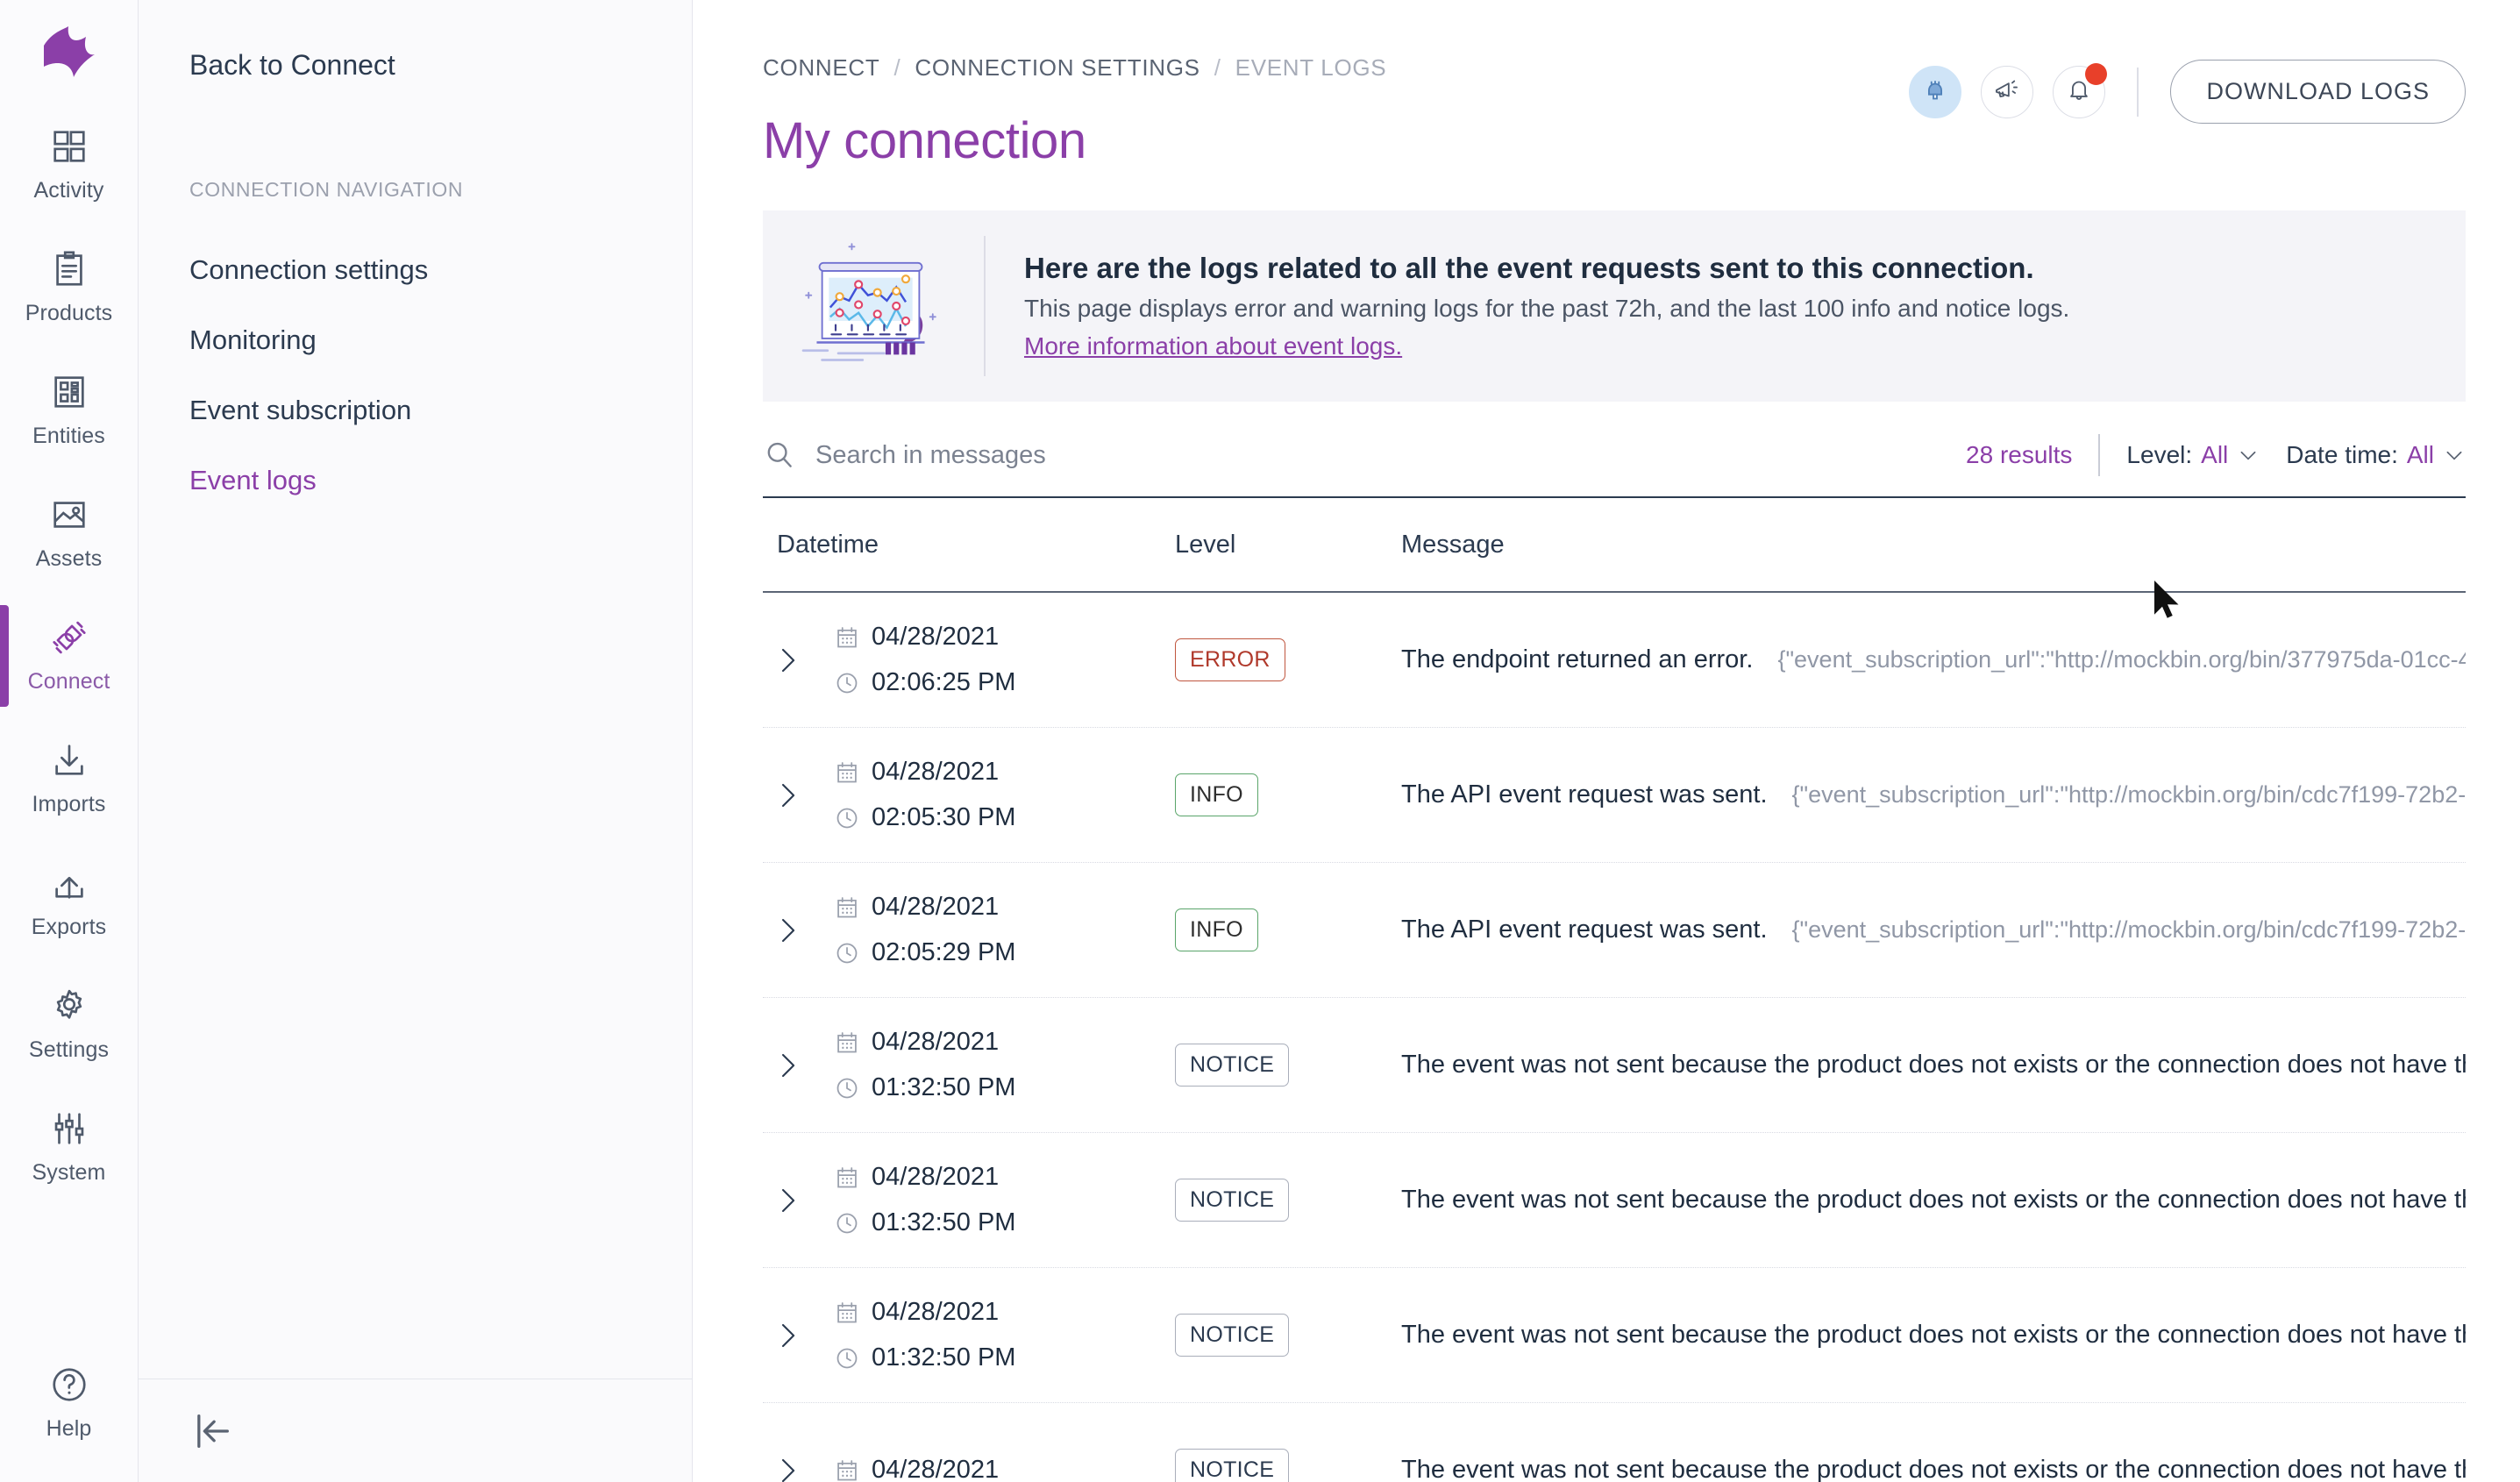 The image size is (2520, 1482). What do you see at coordinates (69, 927) in the screenshot?
I see `sidebar-item-label: Exports` at bounding box center [69, 927].